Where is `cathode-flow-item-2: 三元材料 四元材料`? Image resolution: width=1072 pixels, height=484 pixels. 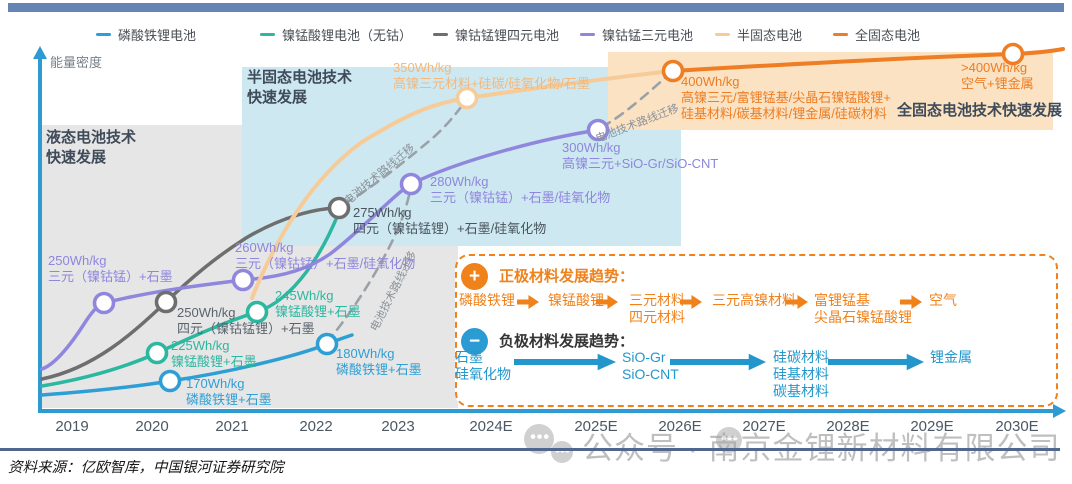
cathode-flow-item-2: 三元材料 四元材料 is located at coordinates (657, 309).